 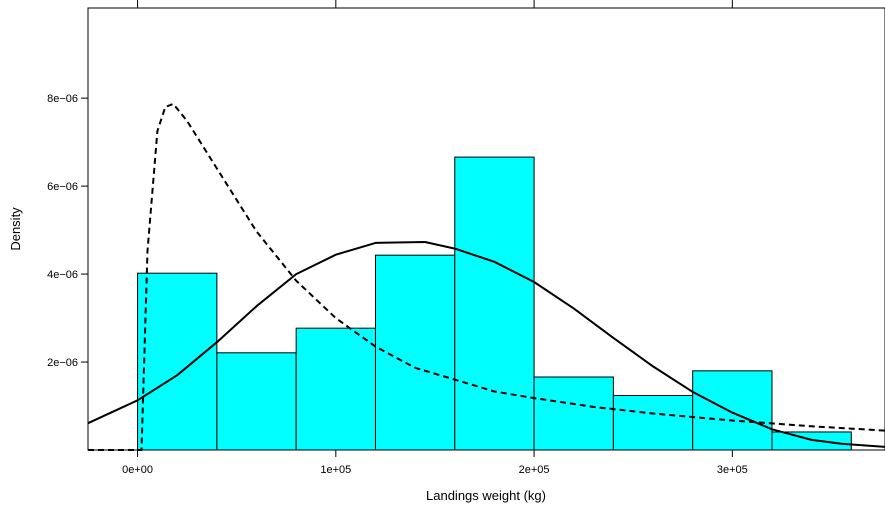 What do you see at coordinates (335, 470) in the screenshot?
I see `x-tick-label-2: 1e+05` at bounding box center [335, 470].